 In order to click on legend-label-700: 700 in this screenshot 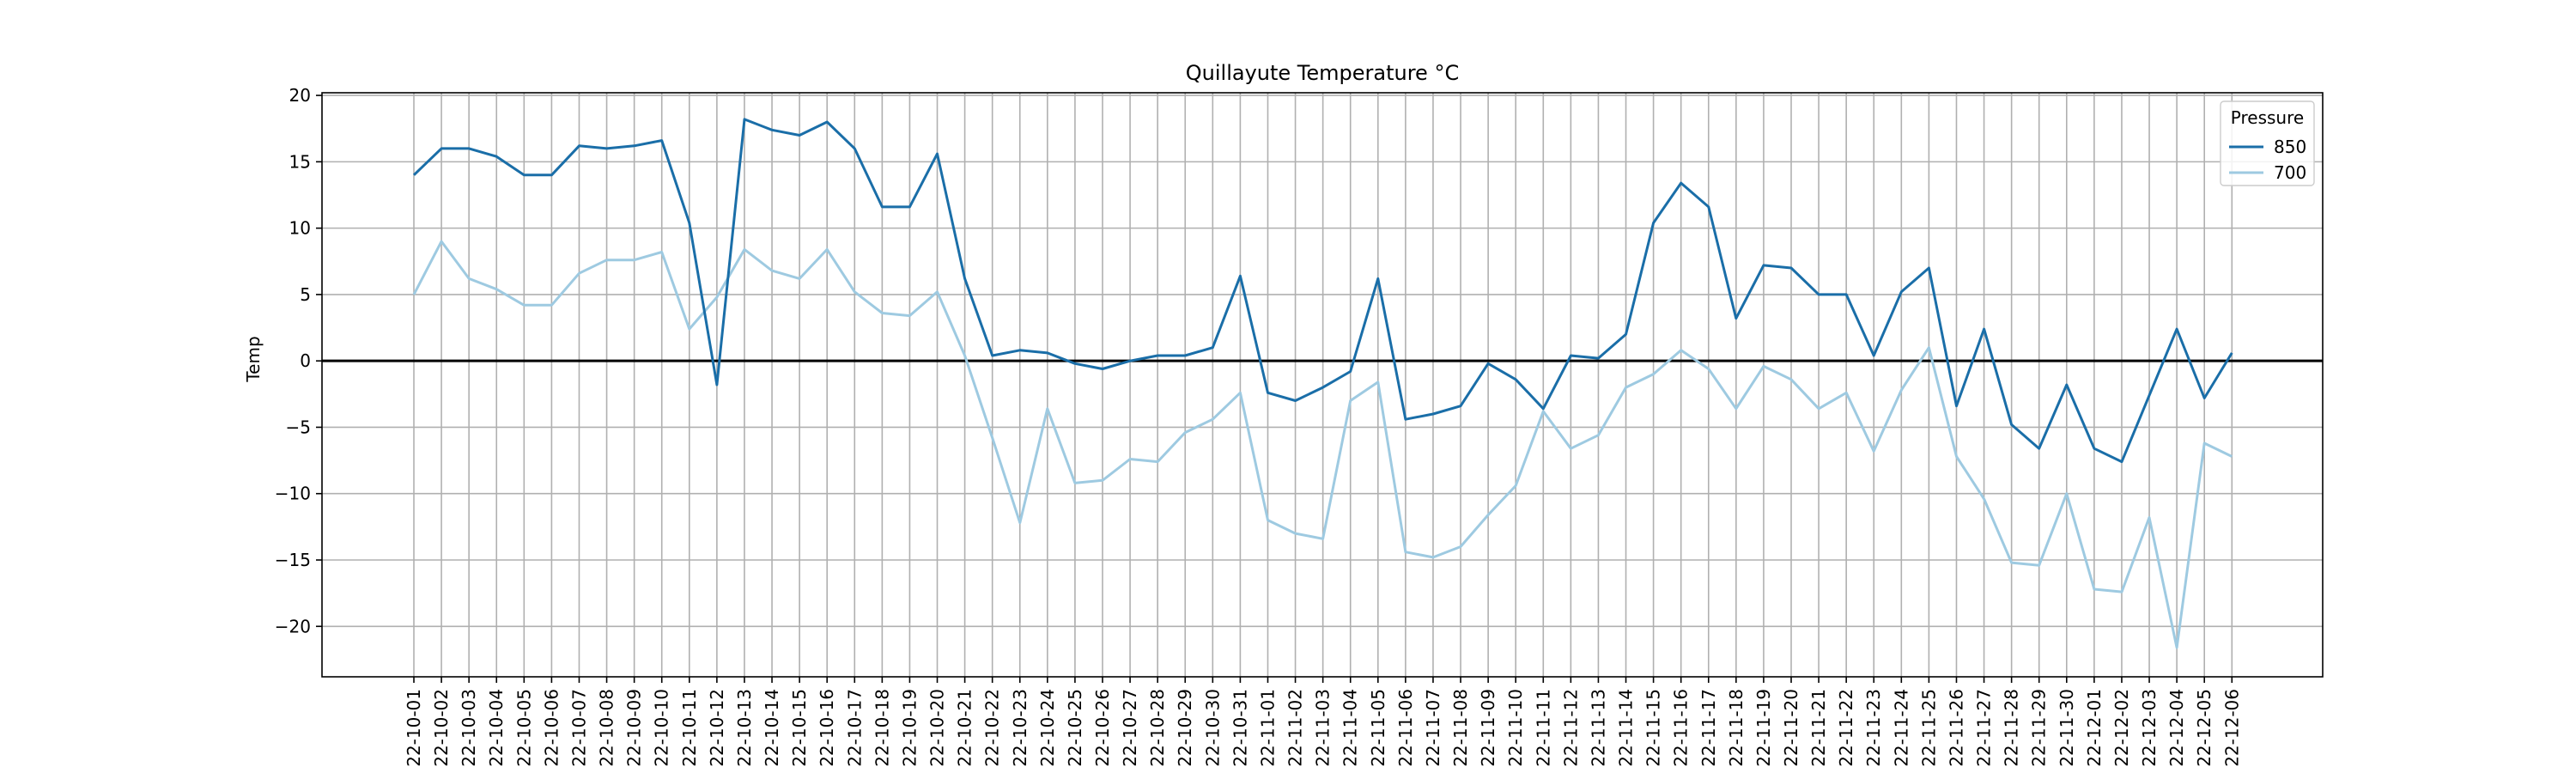, I will do `click(2290, 172)`.